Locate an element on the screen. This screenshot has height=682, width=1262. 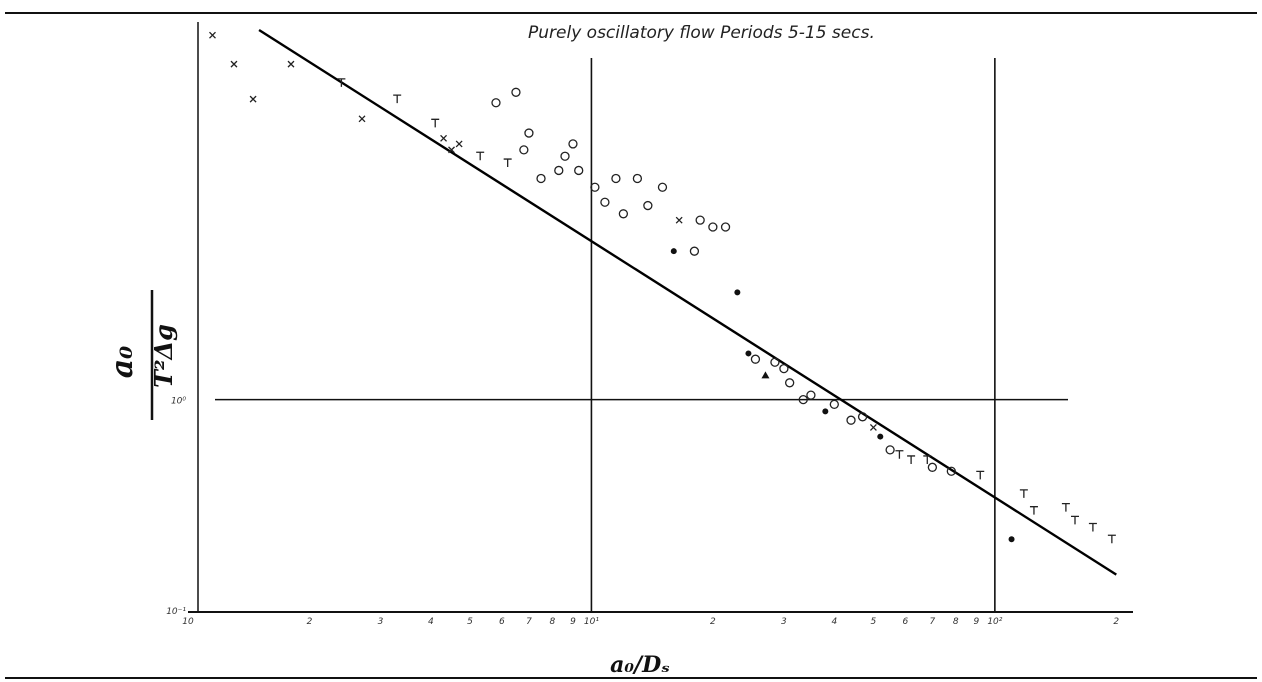
x-tick-label: 10¹ is located at coordinates (591, 622).